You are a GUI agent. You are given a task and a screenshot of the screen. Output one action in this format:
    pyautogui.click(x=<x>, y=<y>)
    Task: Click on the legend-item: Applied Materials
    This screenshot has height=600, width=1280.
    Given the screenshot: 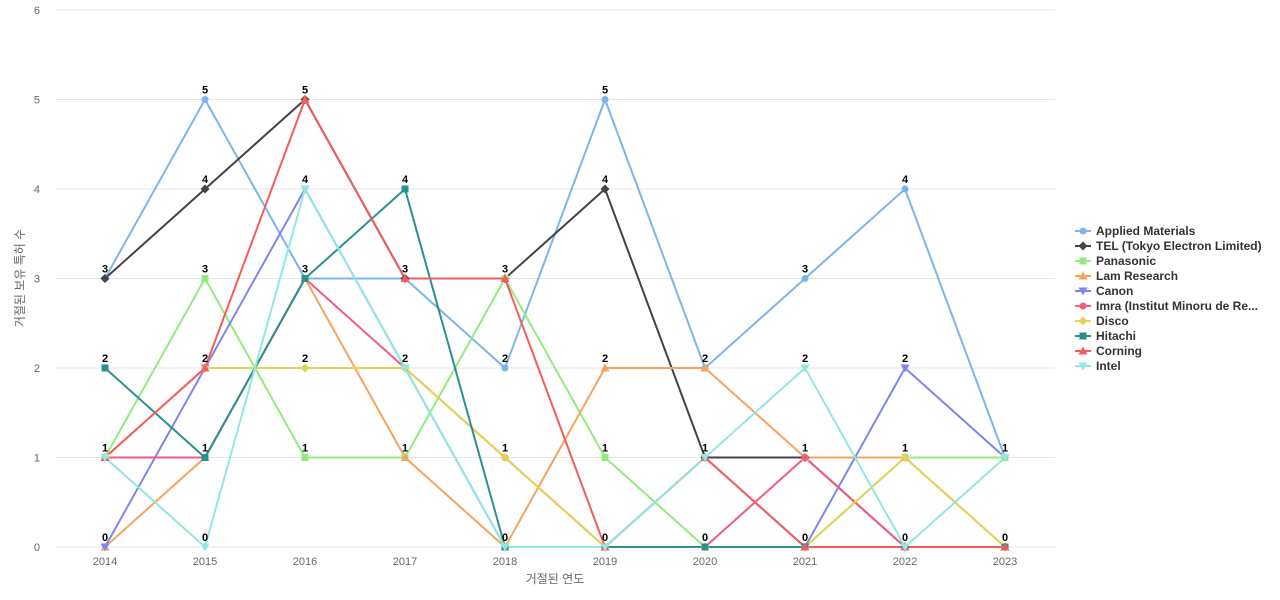 What is the action you would take?
    pyautogui.click(x=1135, y=231)
    